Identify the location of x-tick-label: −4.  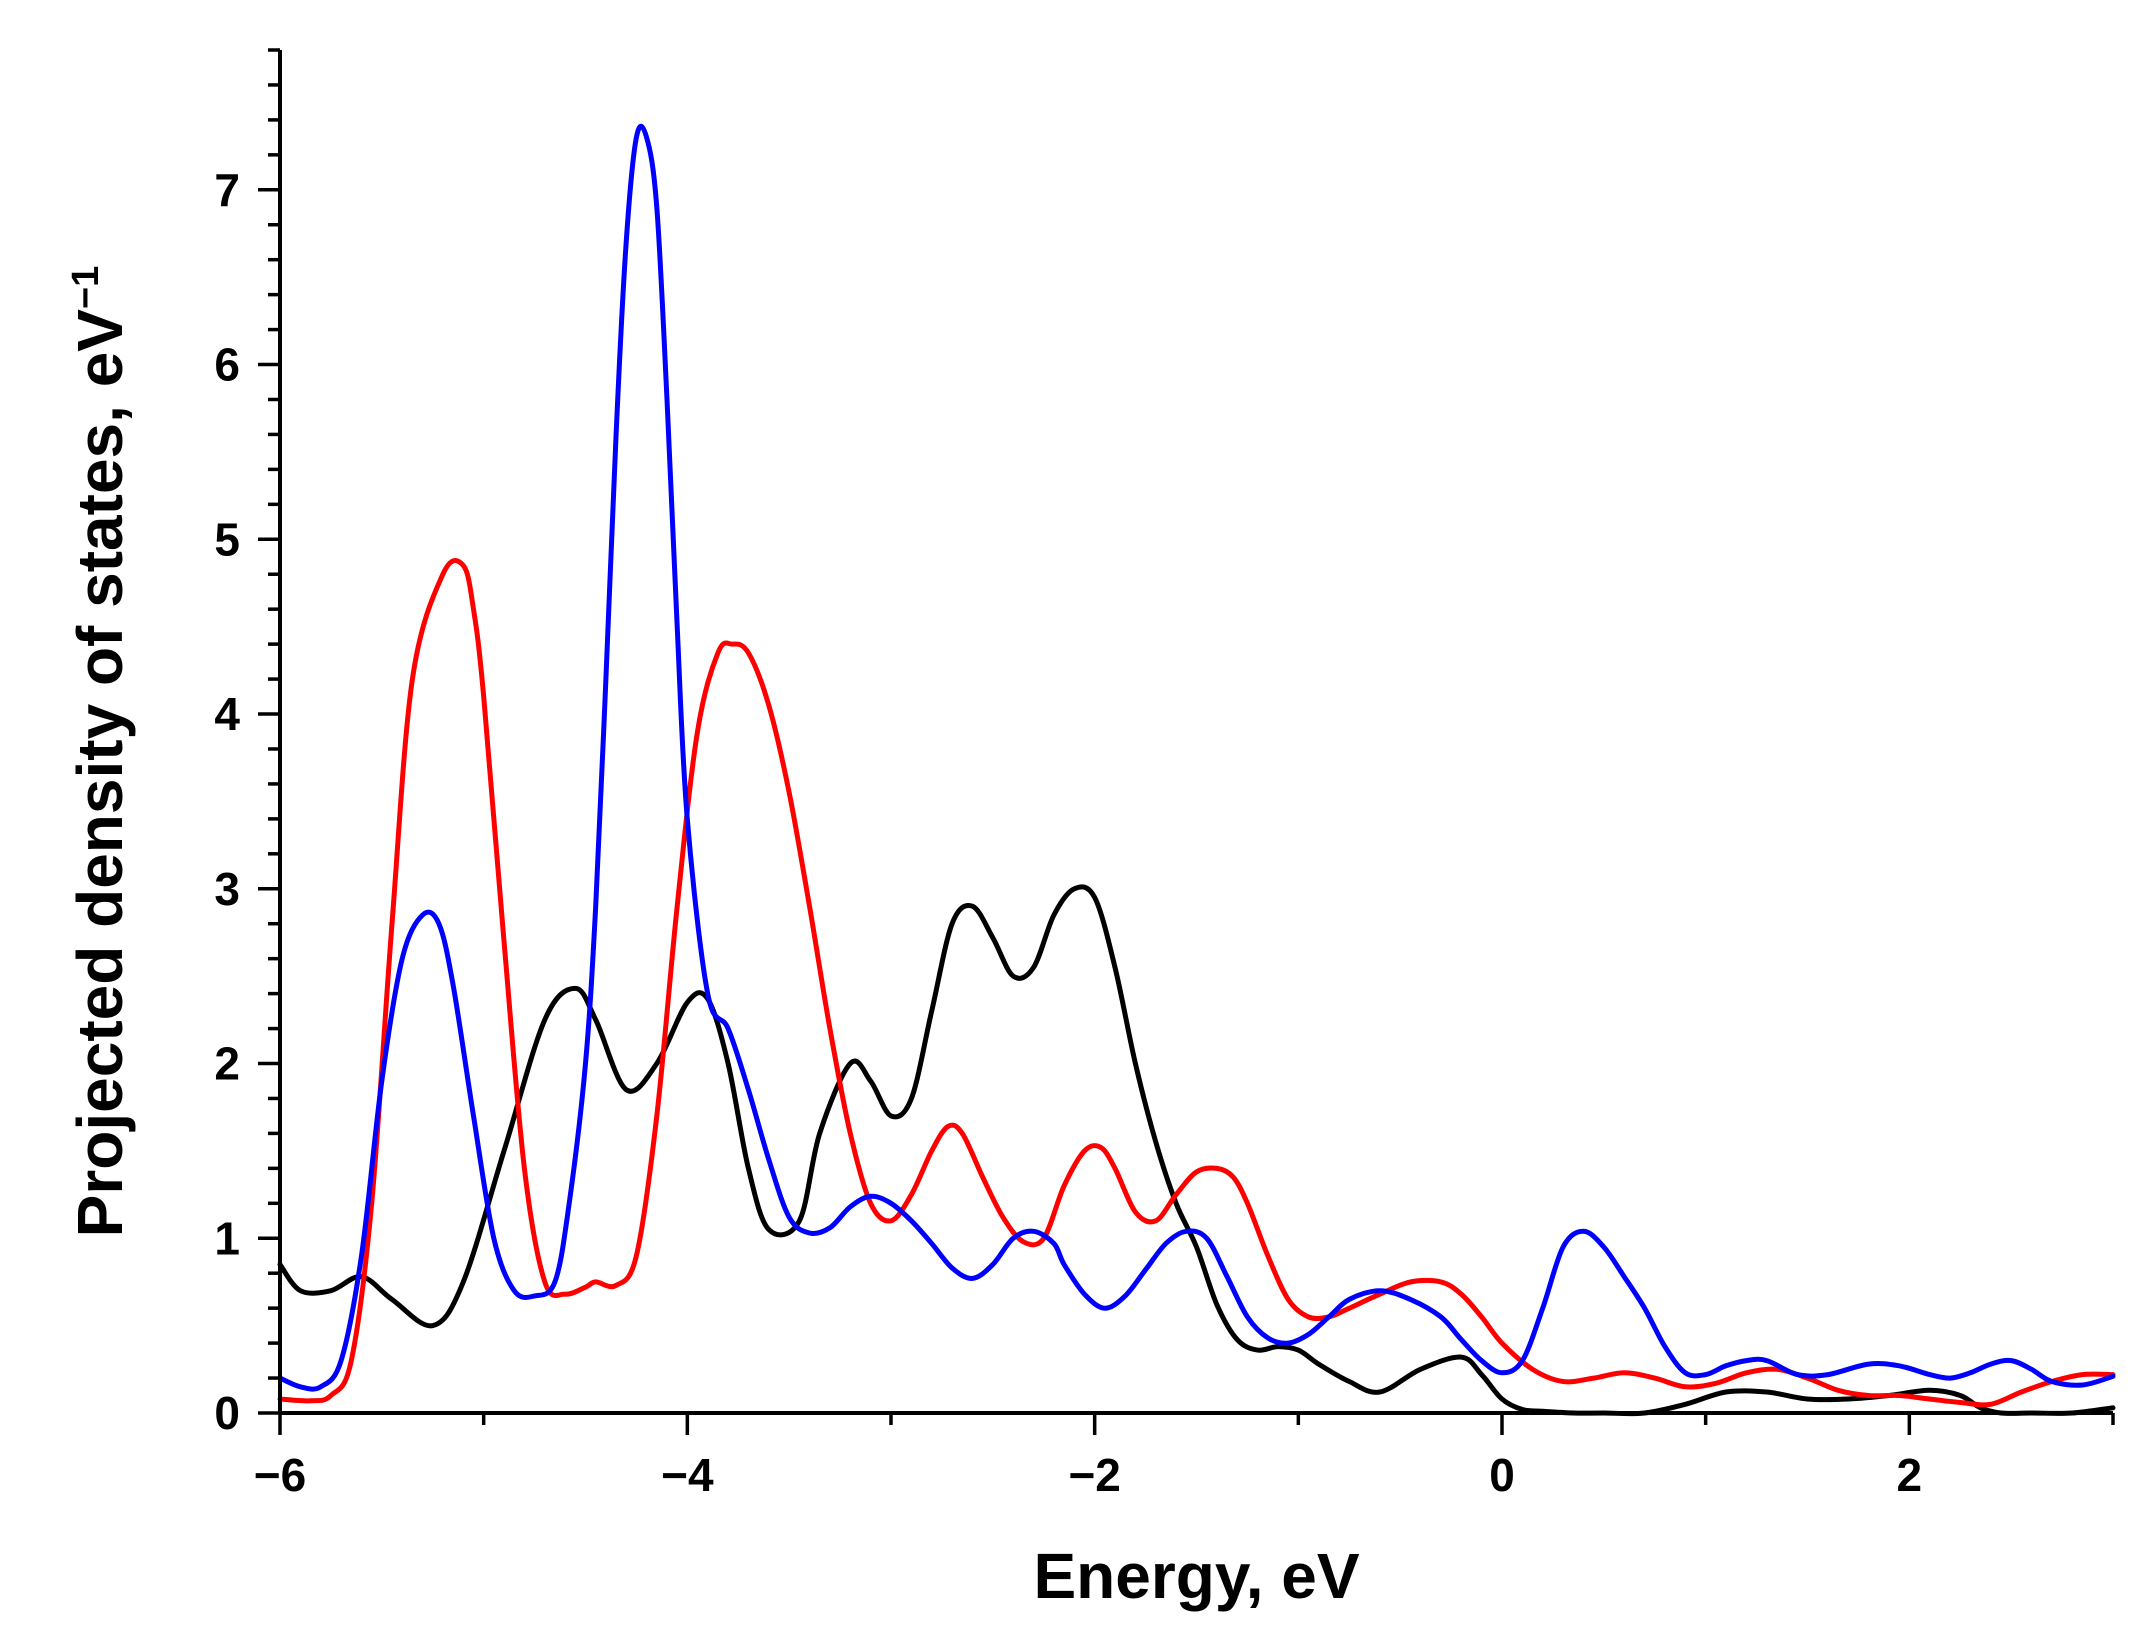
(687, 1475).